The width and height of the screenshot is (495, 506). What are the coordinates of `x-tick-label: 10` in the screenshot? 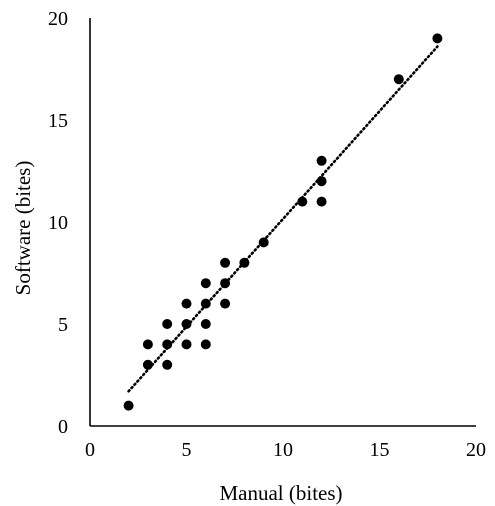 It's located at (283, 450).